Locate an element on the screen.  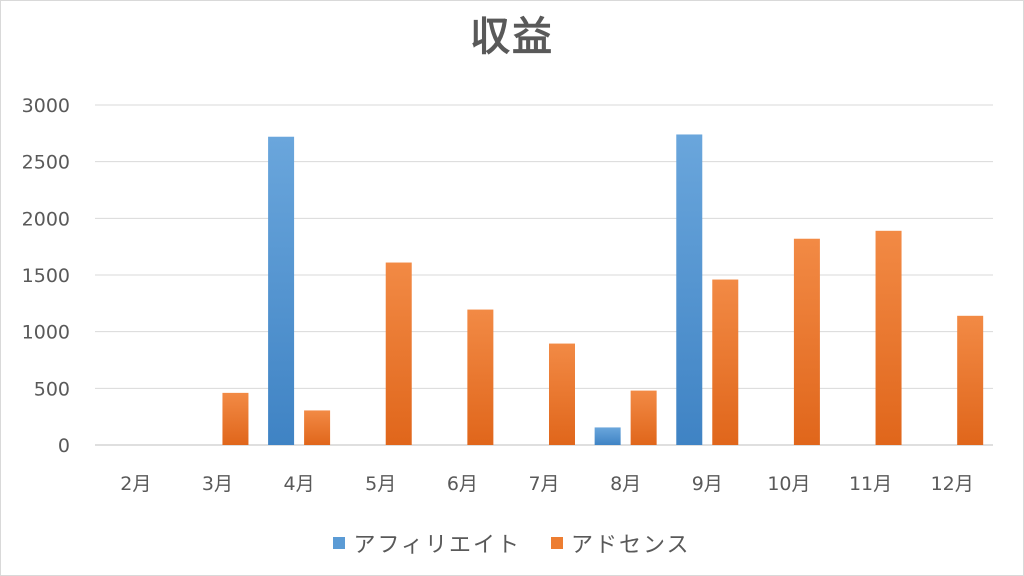
x-tick-label: 12月 is located at coordinates (952, 484).